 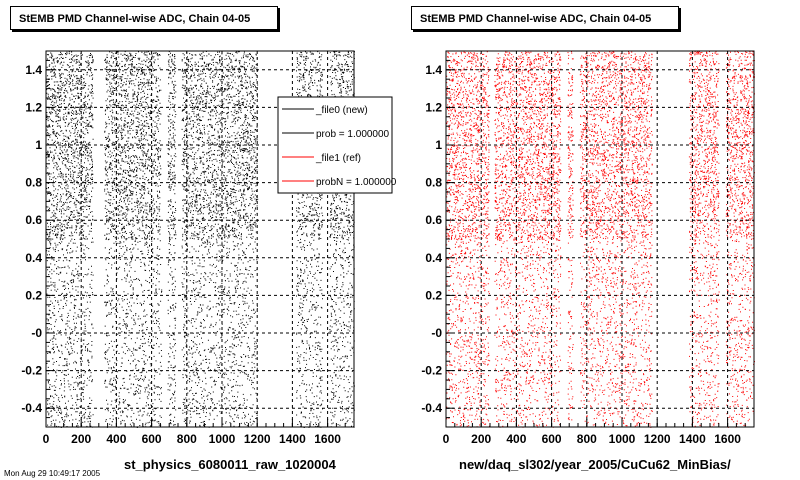 What do you see at coordinates (341, 110) in the screenshot?
I see `legend-label-file0: _file0 (new)` at bounding box center [341, 110].